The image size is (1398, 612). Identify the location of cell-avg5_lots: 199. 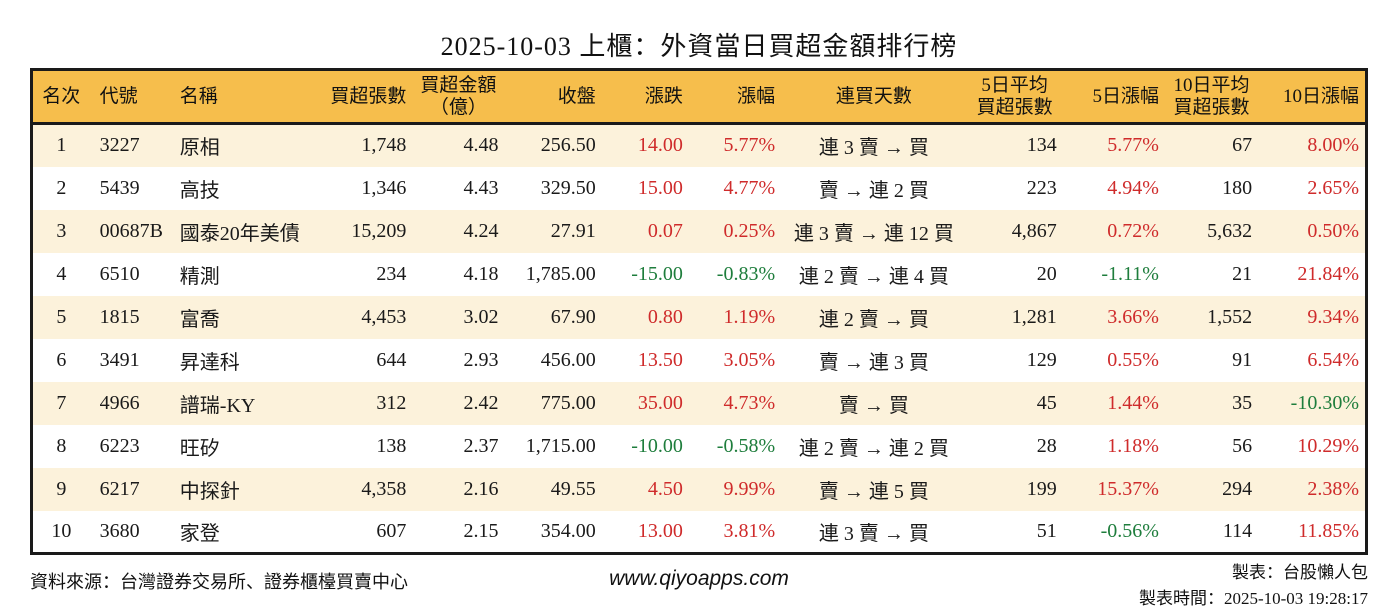
(1041, 488).